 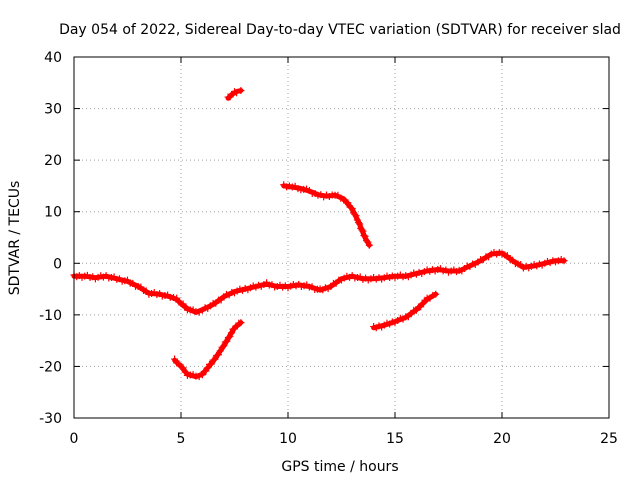 What do you see at coordinates (50, 367) in the screenshot?
I see `y-tick-label: -20` at bounding box center [50, 367].